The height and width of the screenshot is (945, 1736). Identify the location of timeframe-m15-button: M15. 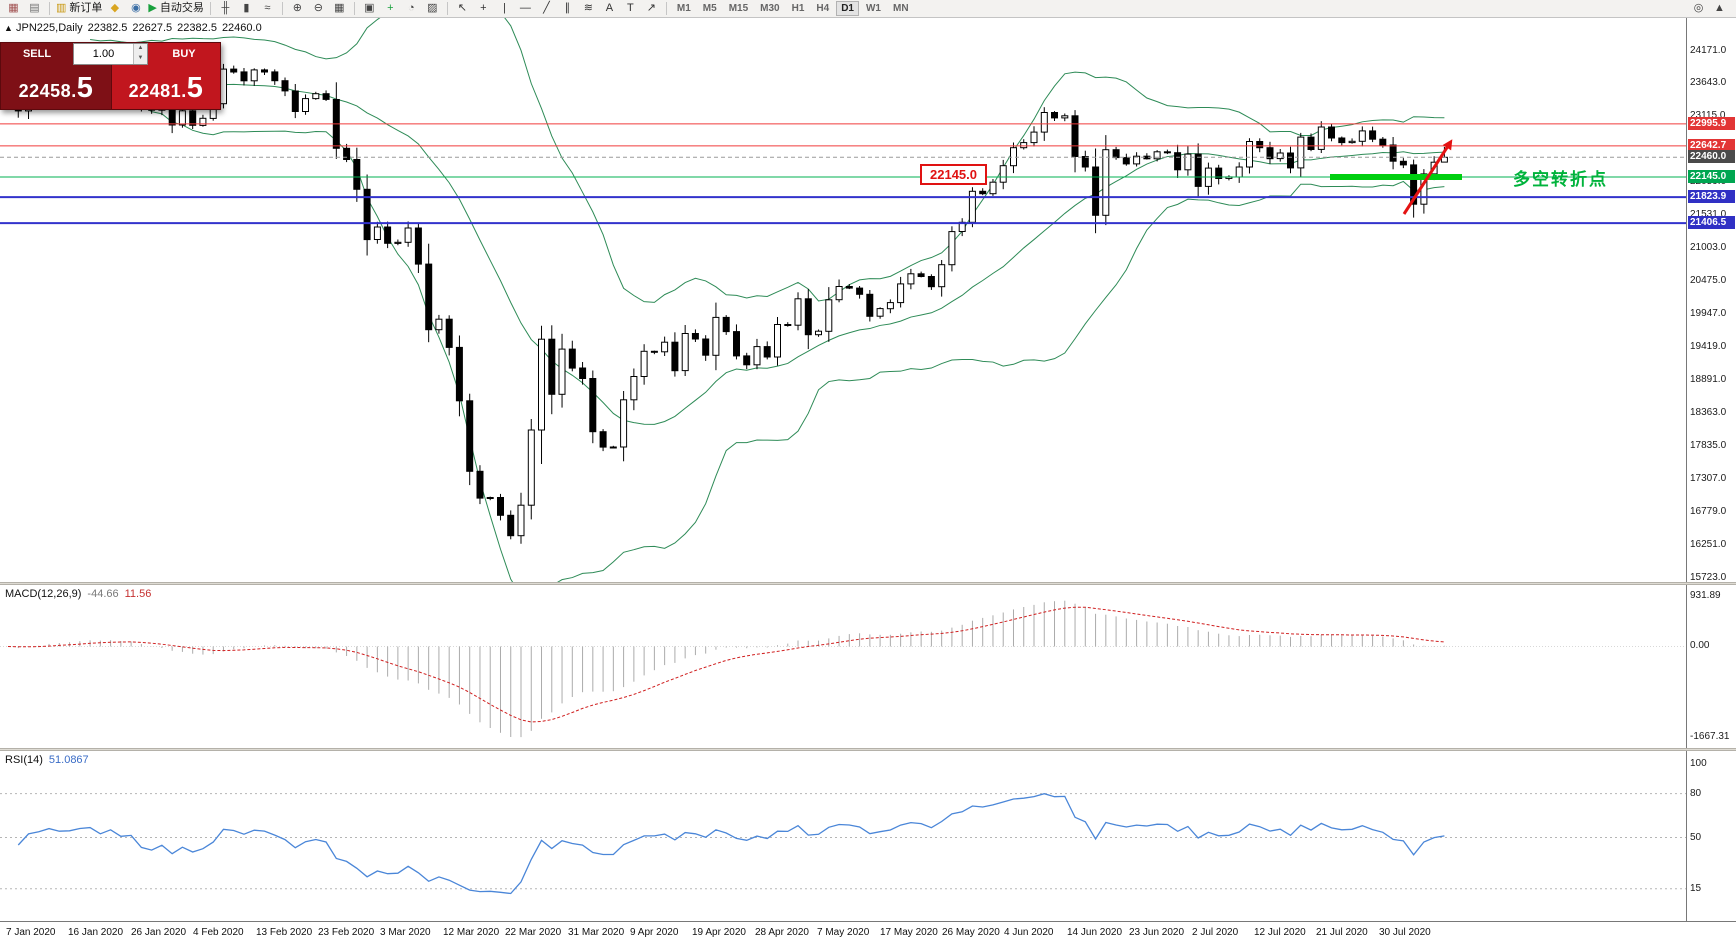
(738, 8).